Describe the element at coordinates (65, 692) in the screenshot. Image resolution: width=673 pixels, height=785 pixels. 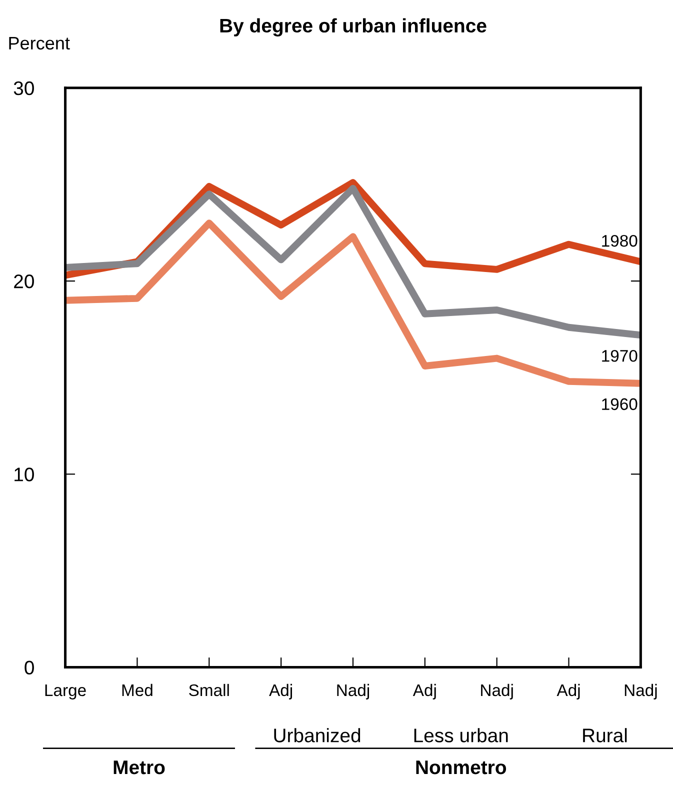
I see `x-tick-label: Large` at that location.